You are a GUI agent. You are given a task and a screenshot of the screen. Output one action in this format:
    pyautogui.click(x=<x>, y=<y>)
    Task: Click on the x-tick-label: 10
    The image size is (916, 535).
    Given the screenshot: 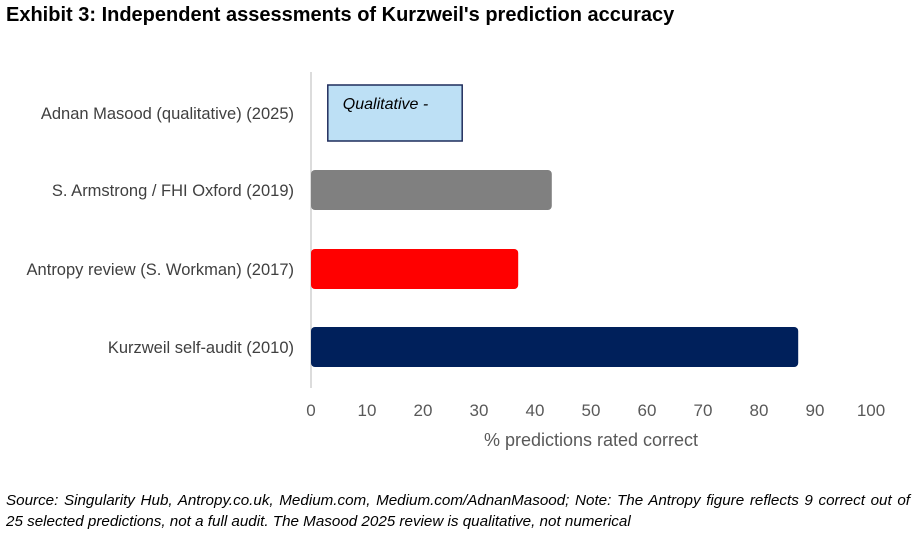 What is the action you would take?
    pyautogui.click(x=367, y=410)
    